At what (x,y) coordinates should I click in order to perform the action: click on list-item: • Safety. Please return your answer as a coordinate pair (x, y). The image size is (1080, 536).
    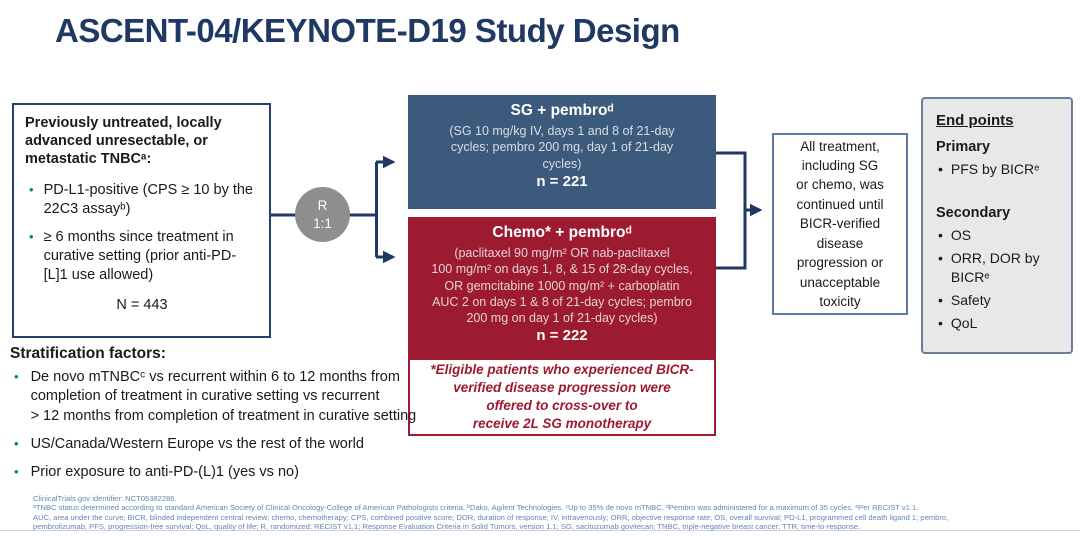
    Looking at the image, I should click on (999, 300).